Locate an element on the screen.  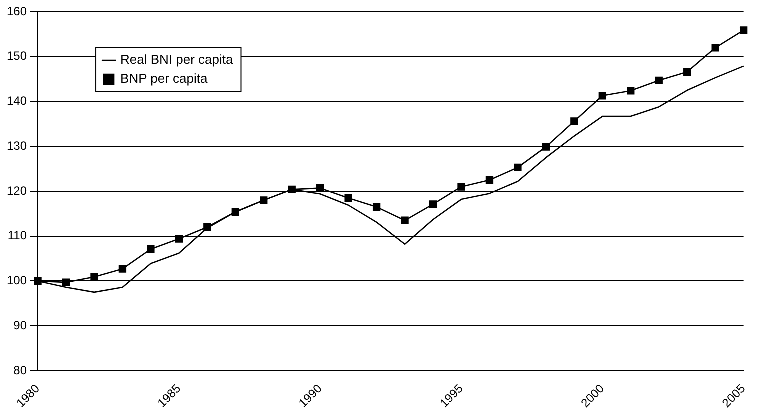
y-tick-label: 160 is located at coordinates (17, 11).